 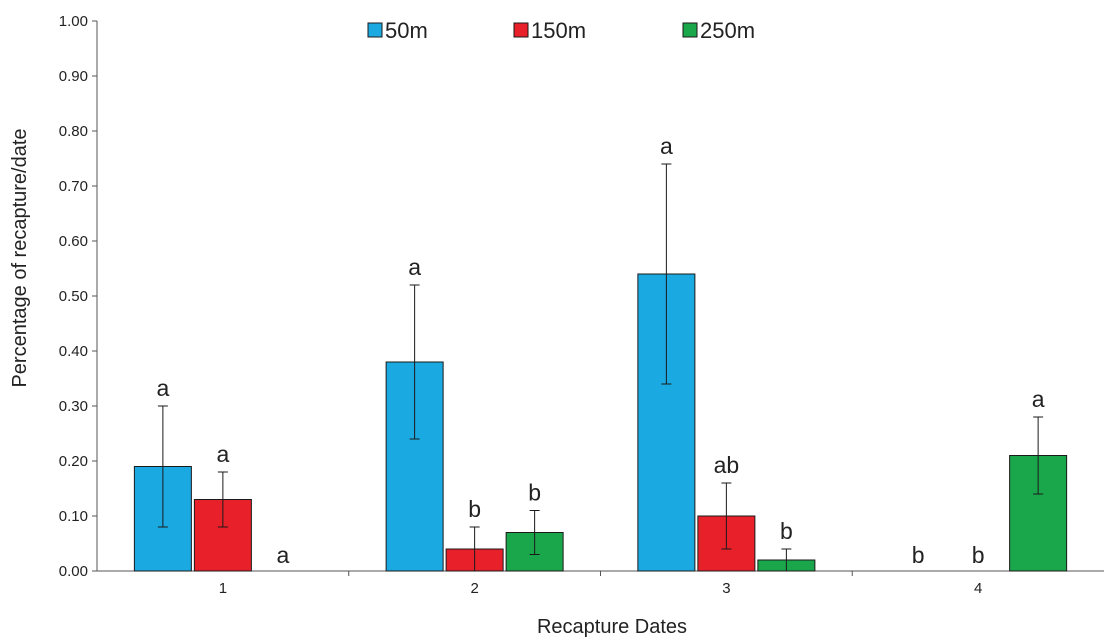 I want to click on y-tick-label: 0.50, so click(x=73, y=296).